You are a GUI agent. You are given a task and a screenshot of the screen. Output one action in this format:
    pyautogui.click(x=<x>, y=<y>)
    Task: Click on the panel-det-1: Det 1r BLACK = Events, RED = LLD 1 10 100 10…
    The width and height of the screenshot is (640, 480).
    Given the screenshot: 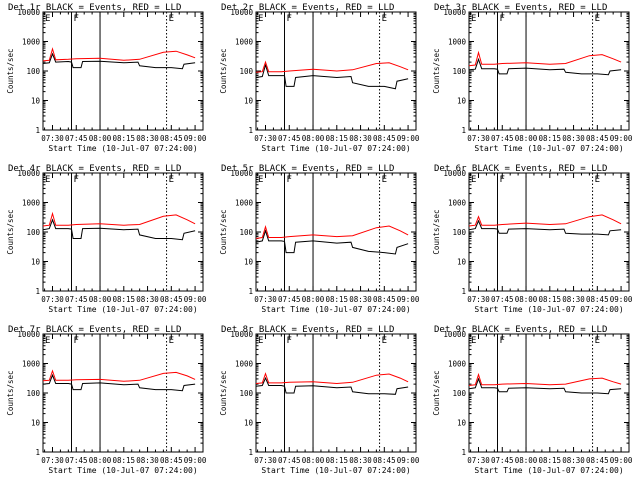 What is the action you would take?
    pyautogui.click(x=106, y=78)
    